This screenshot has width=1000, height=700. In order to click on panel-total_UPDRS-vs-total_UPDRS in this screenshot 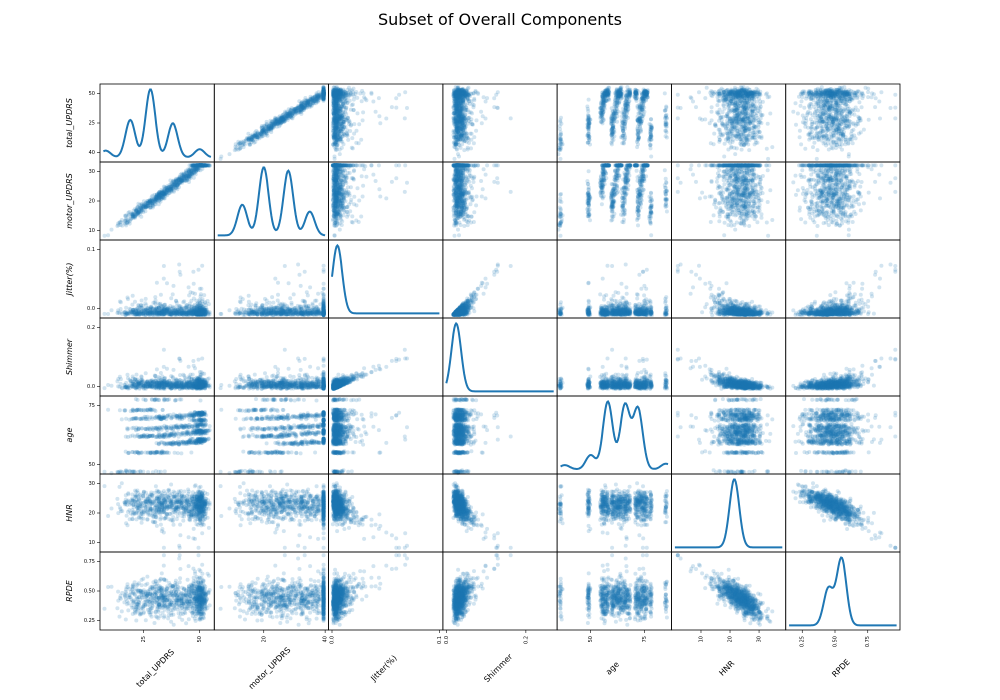, I will do `click(157, 123)`.